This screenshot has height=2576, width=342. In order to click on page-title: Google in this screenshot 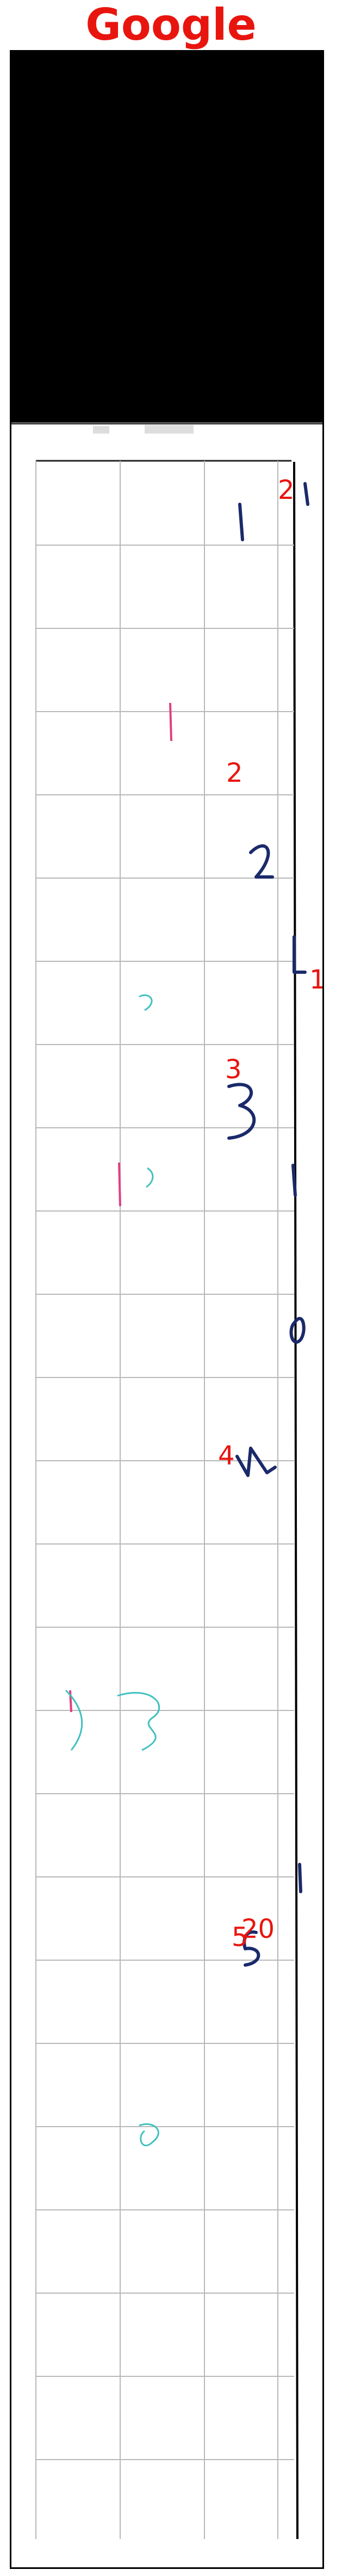, I will do `click(171, 25)`.